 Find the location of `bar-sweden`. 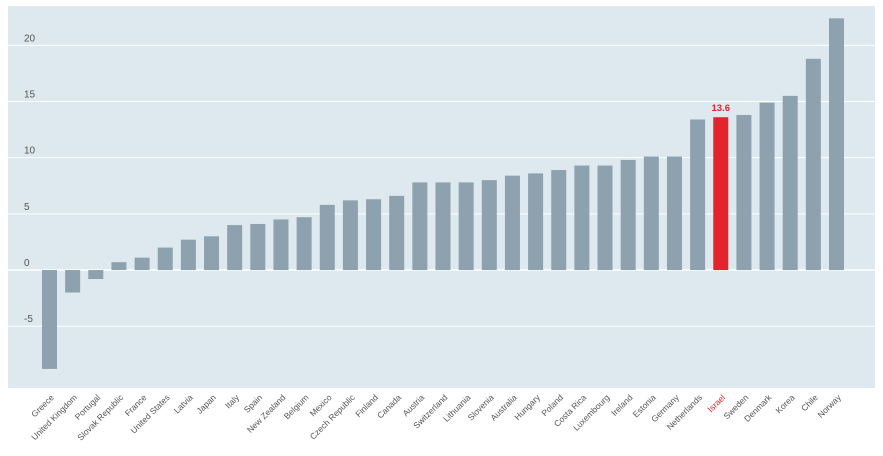

bar-sweden is located at coordinates (744, 192).